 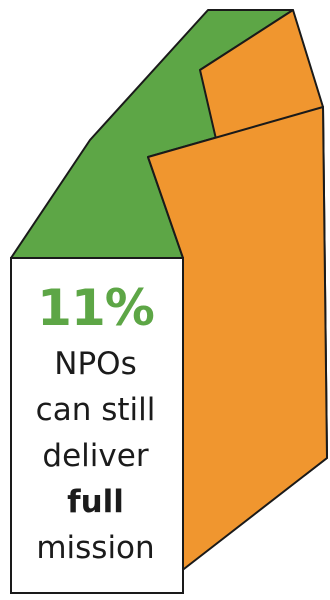 I want to click on stat-percentage: 11%, so click(x=96, y=308).